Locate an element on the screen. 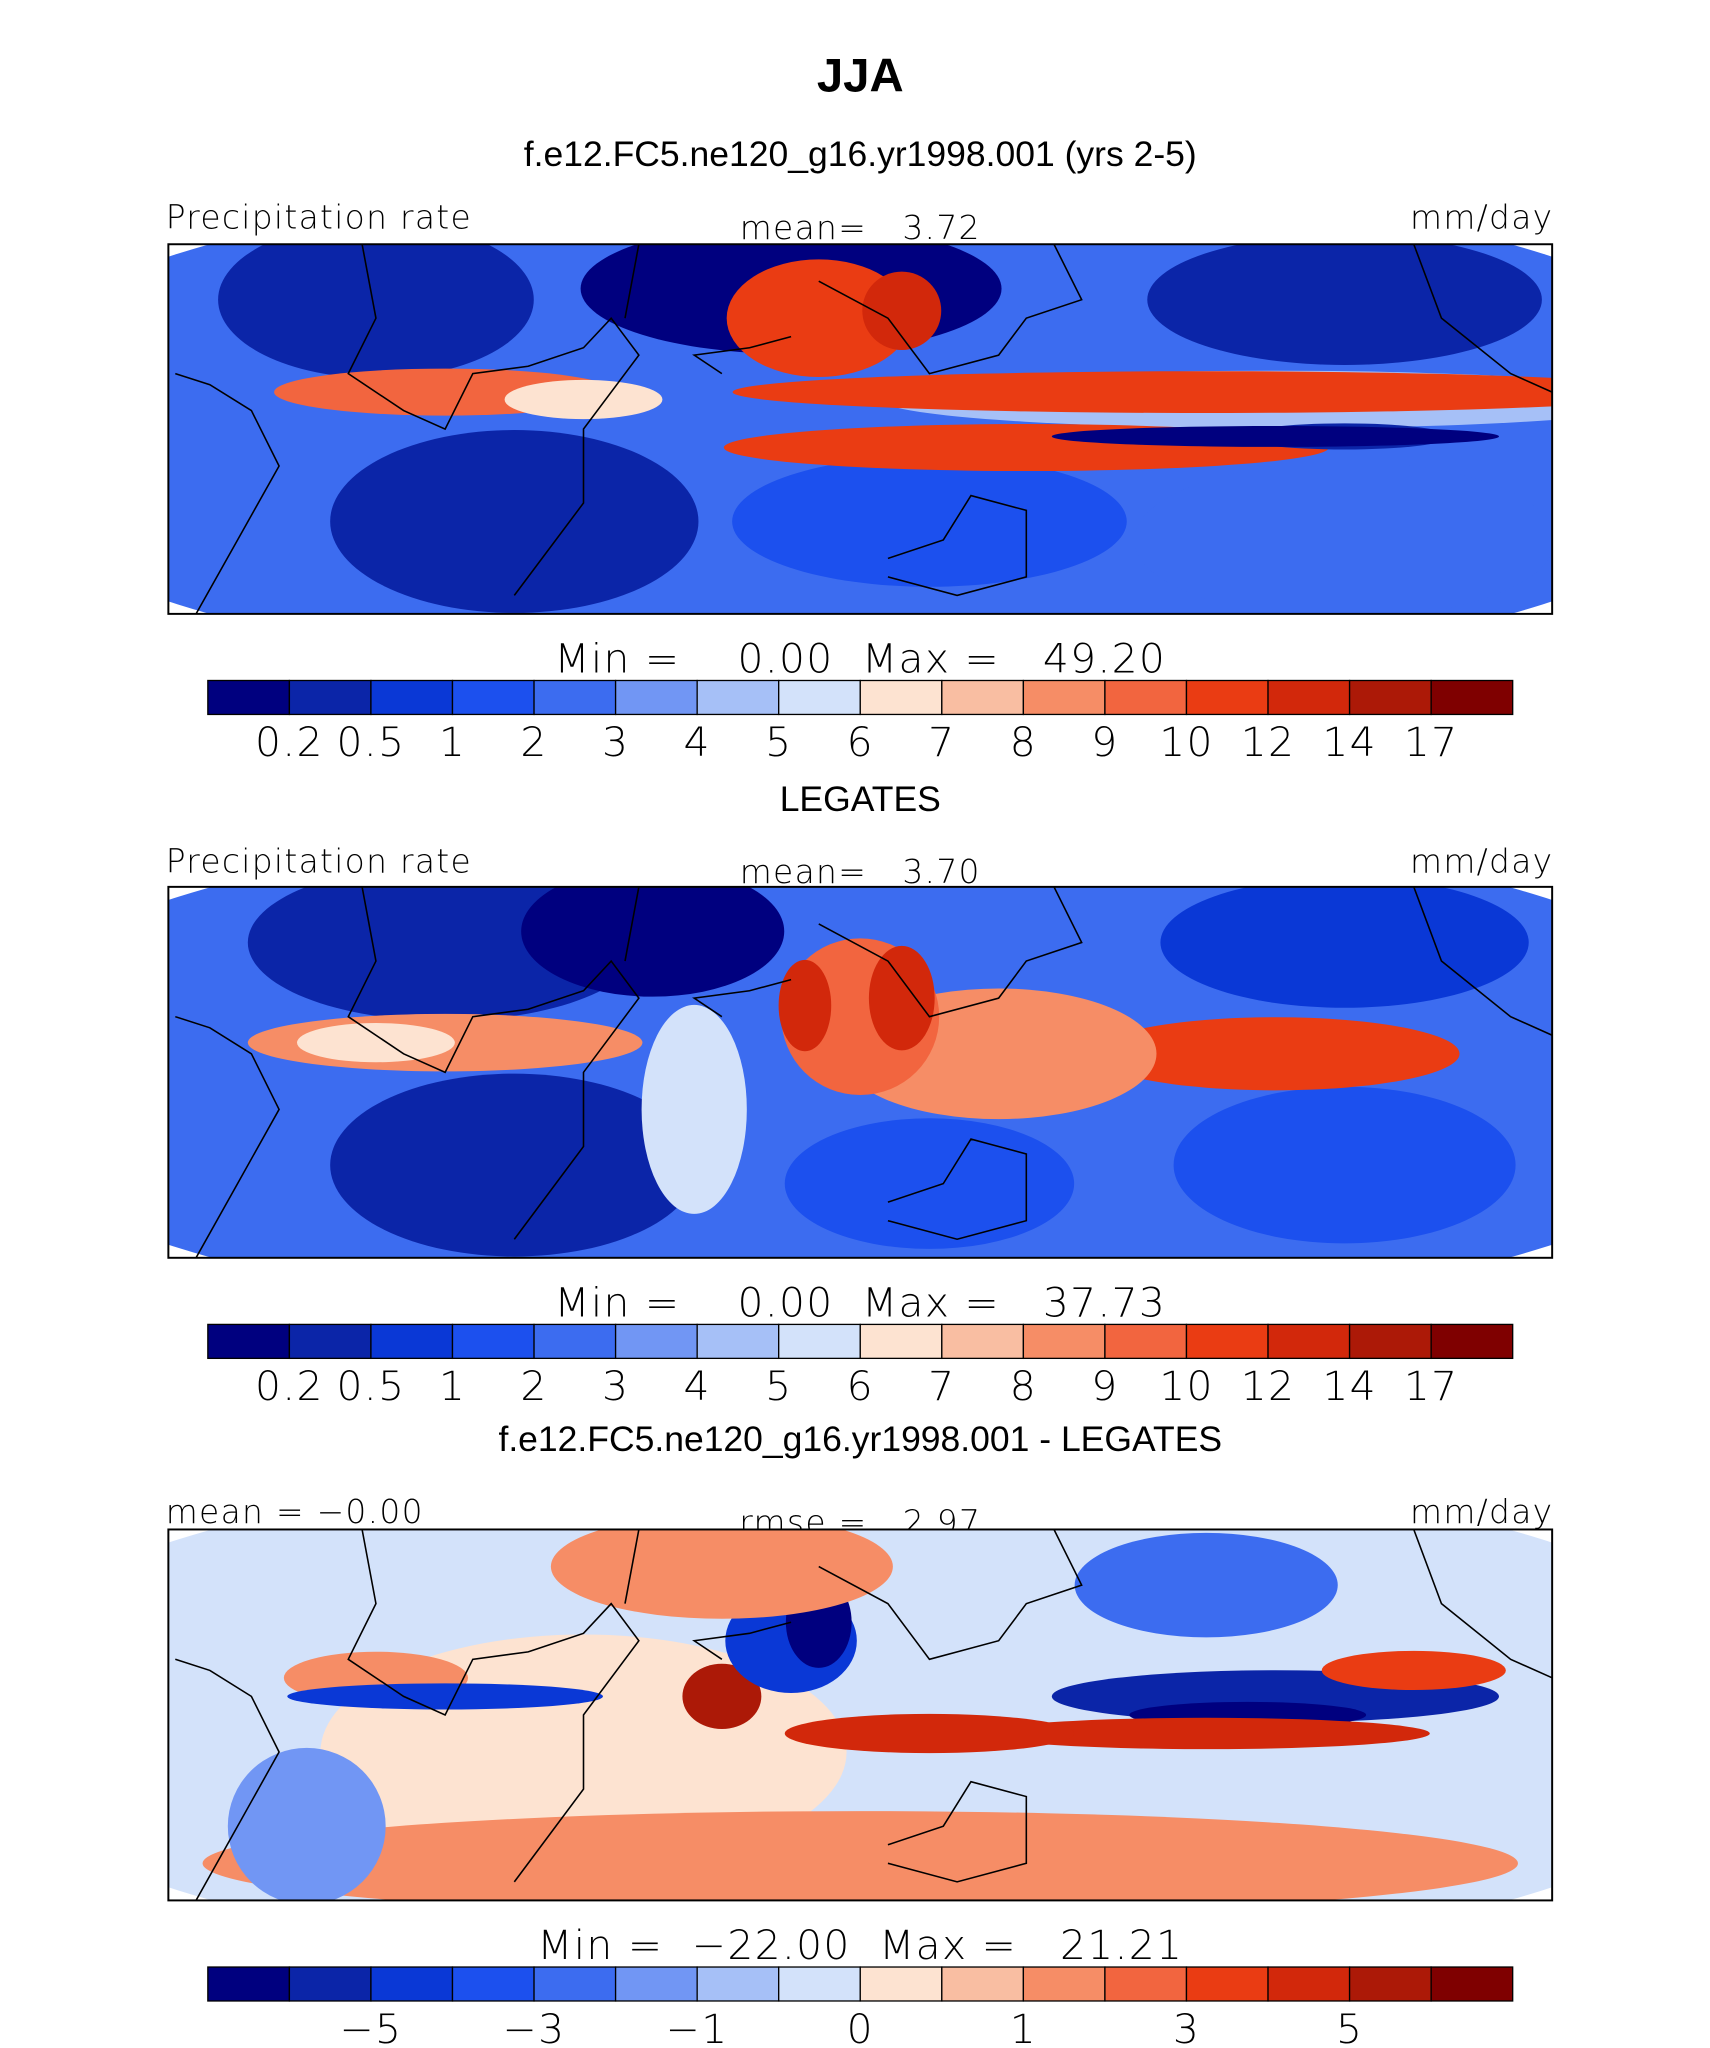 The image size is (1710, 2048). colorbar-label: 14 is located at coordinates (1349, 1386).